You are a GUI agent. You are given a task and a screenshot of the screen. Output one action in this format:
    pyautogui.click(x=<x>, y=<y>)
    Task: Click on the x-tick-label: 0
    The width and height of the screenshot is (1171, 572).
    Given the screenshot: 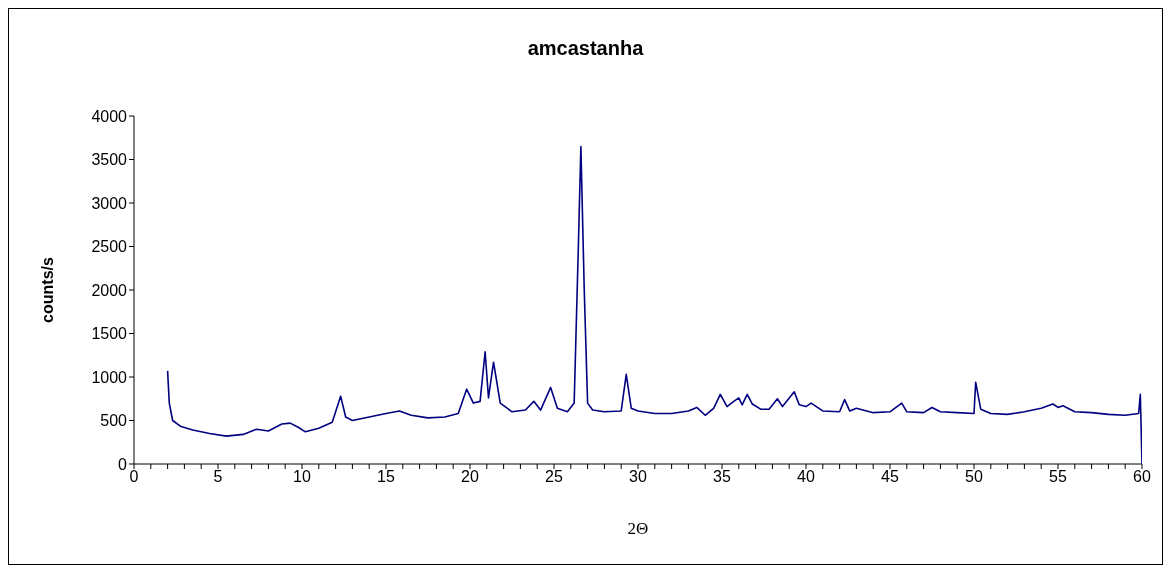 What is the action you would take?
    pyautogui.click(x=134, y=477)
    